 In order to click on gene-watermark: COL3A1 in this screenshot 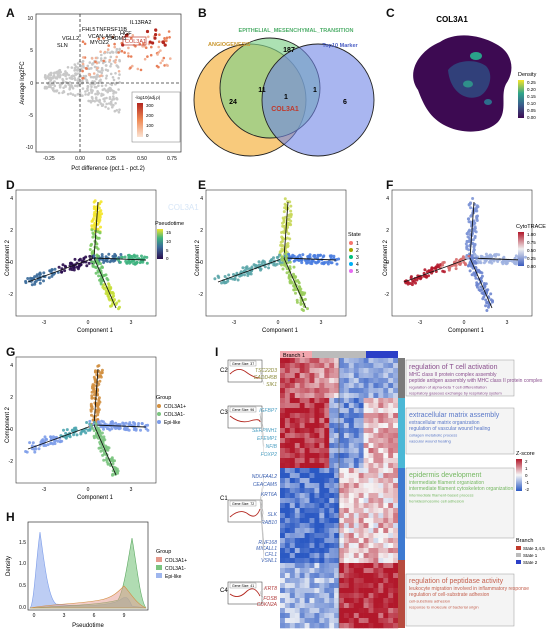, I will do `click(183, 207)`.